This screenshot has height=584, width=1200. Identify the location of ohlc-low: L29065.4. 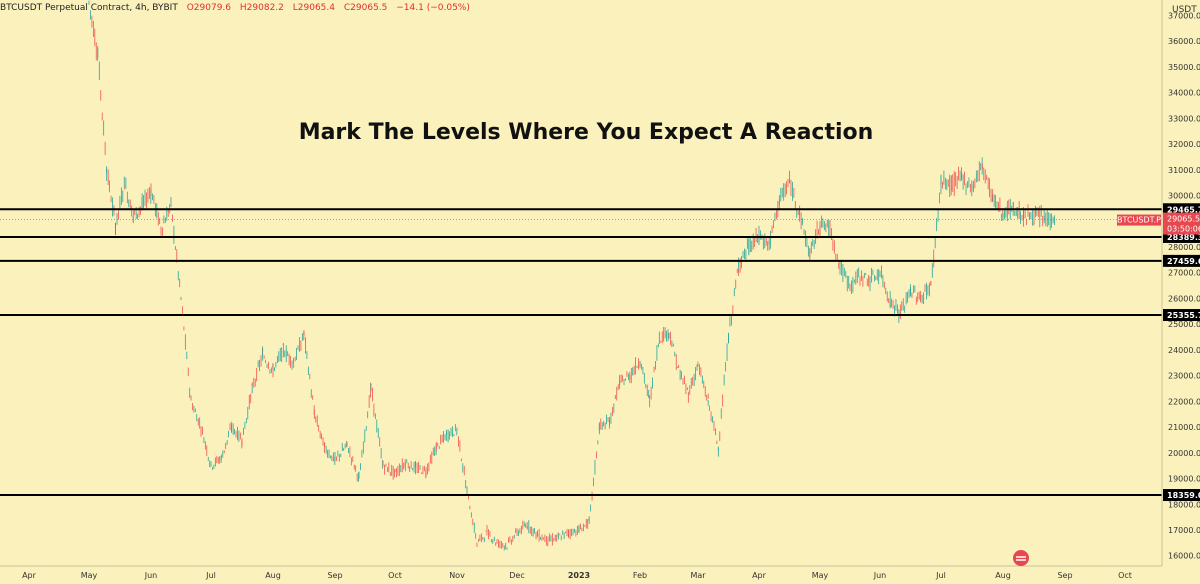
(313, 8).